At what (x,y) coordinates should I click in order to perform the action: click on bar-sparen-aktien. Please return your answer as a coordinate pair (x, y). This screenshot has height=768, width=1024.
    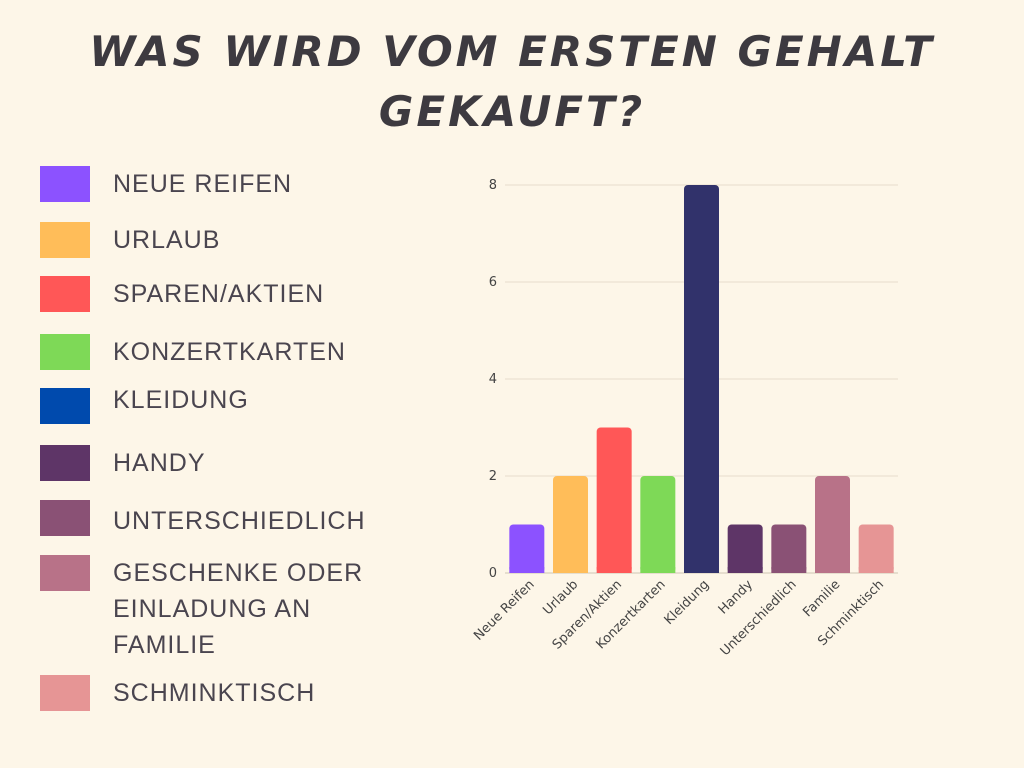
    Looking at the image, I should click on (614, 500).